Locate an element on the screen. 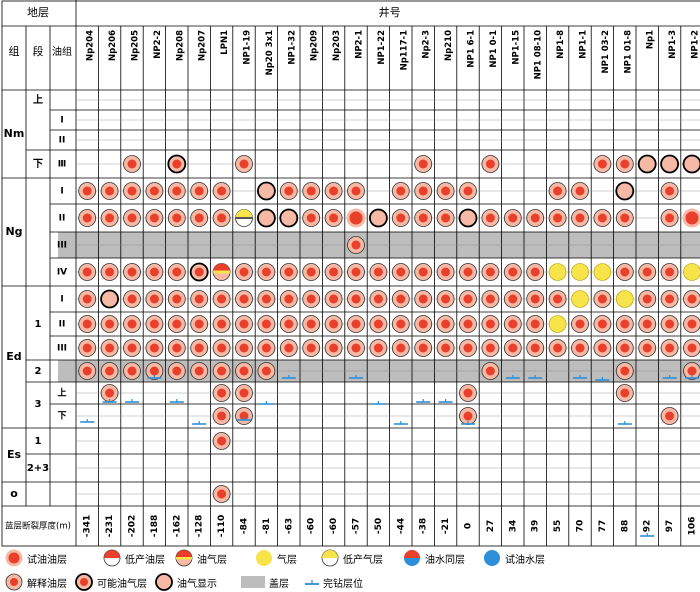 The height and width of the screenshot is (592, 700). group-label: Nm is located at coordinates (14, 133).